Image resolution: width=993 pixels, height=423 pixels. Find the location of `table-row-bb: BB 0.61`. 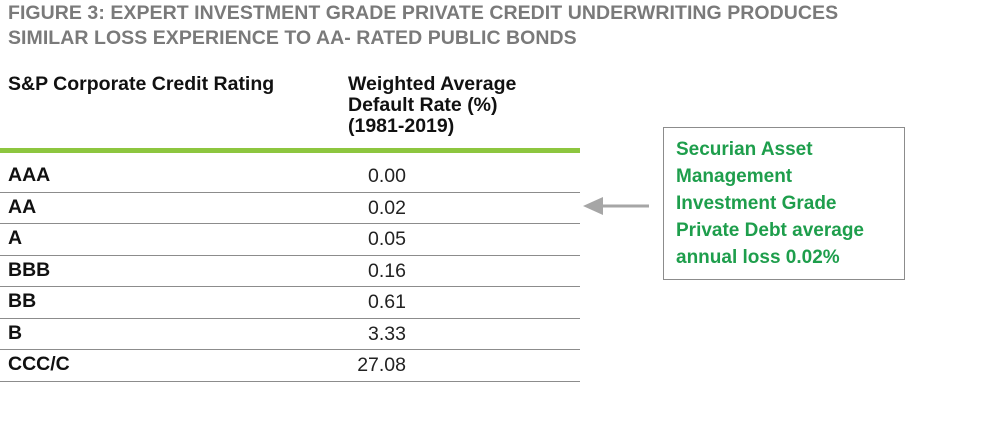

table-row-bb: BB 0.61 is located at coordinates (290, 303).